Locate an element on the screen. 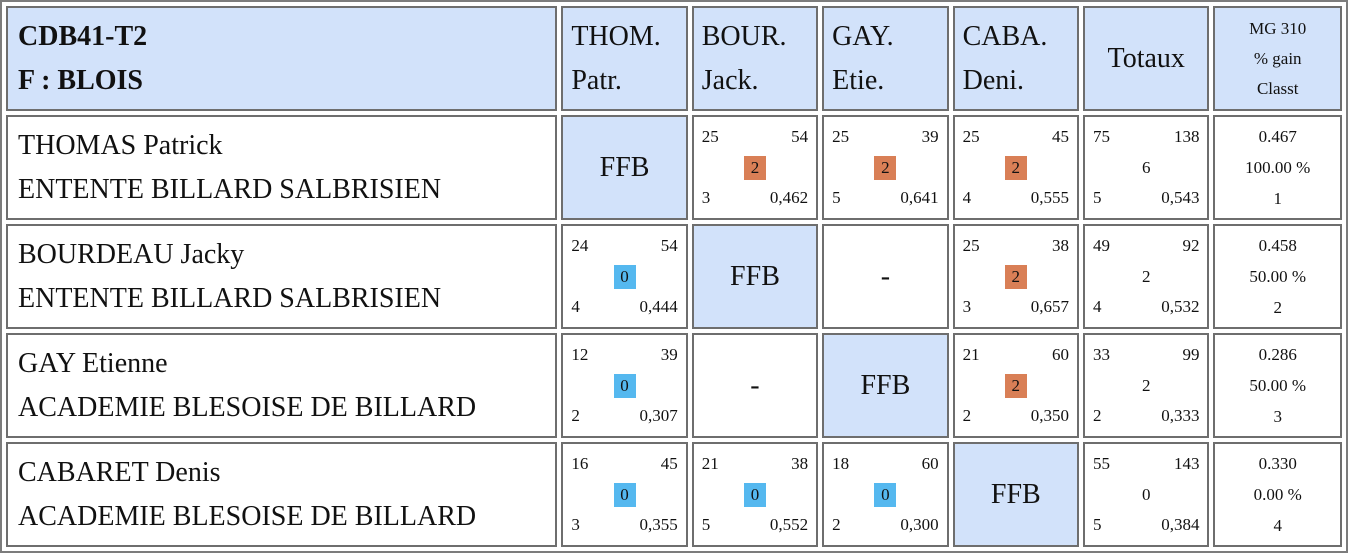  average: 0,307 is located at coordinates (658, 415).